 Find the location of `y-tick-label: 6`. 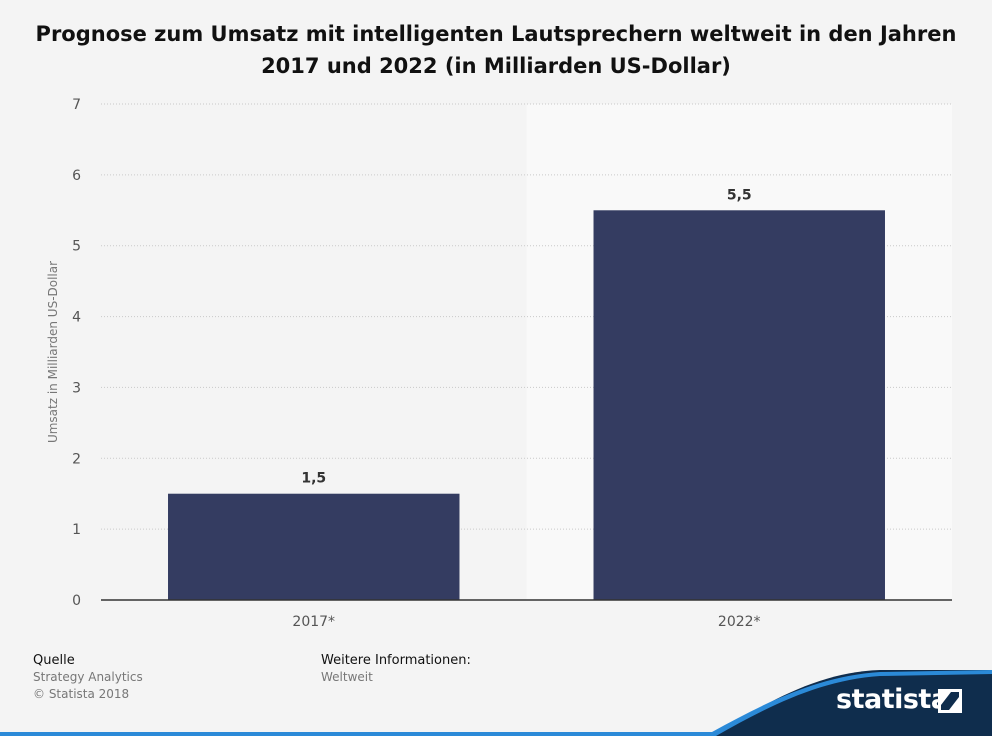

y-tick-label: 6 is located at coordinates (76, 176).